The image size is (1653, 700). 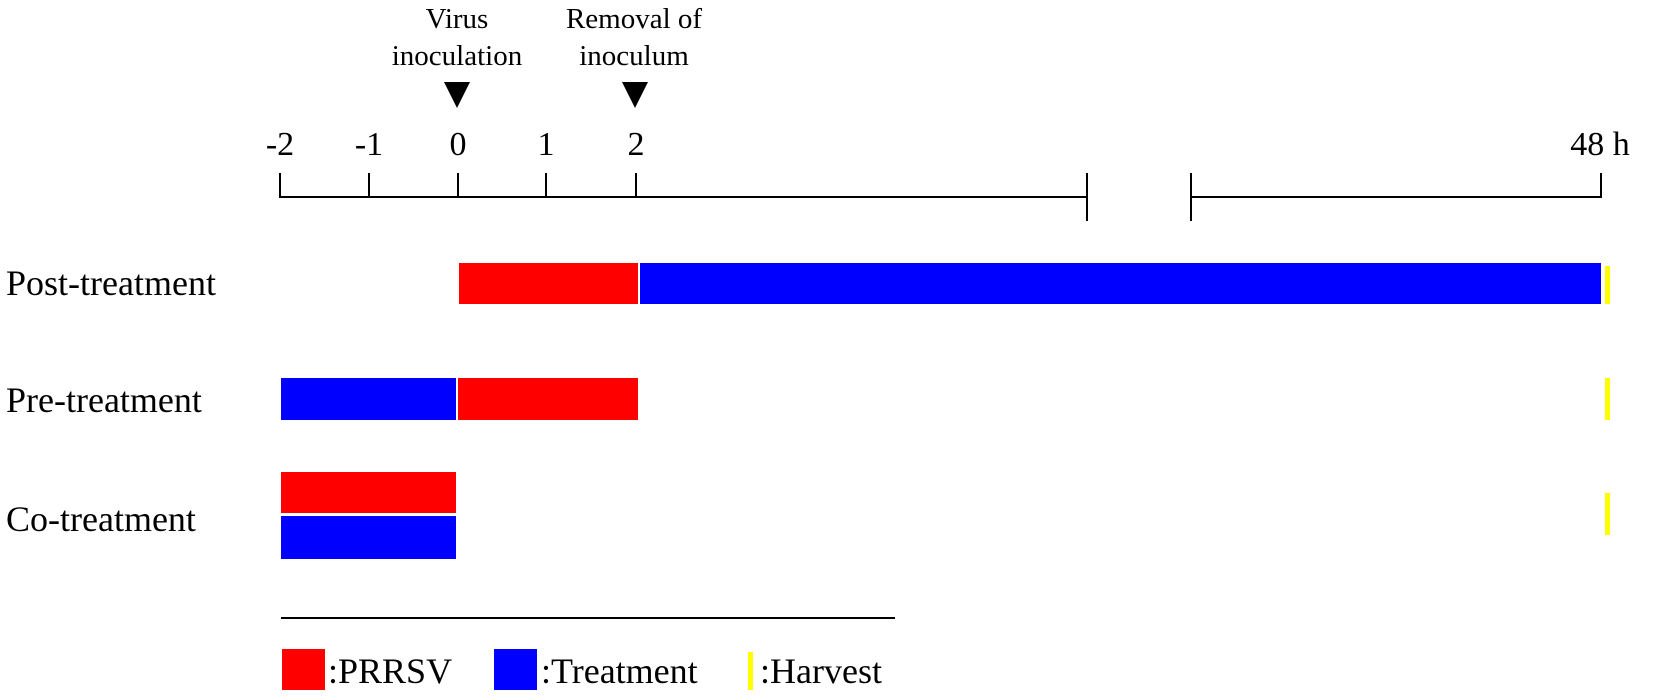 I want to click on co-treatment-prrsv-bar, so click(x=368, y=492).